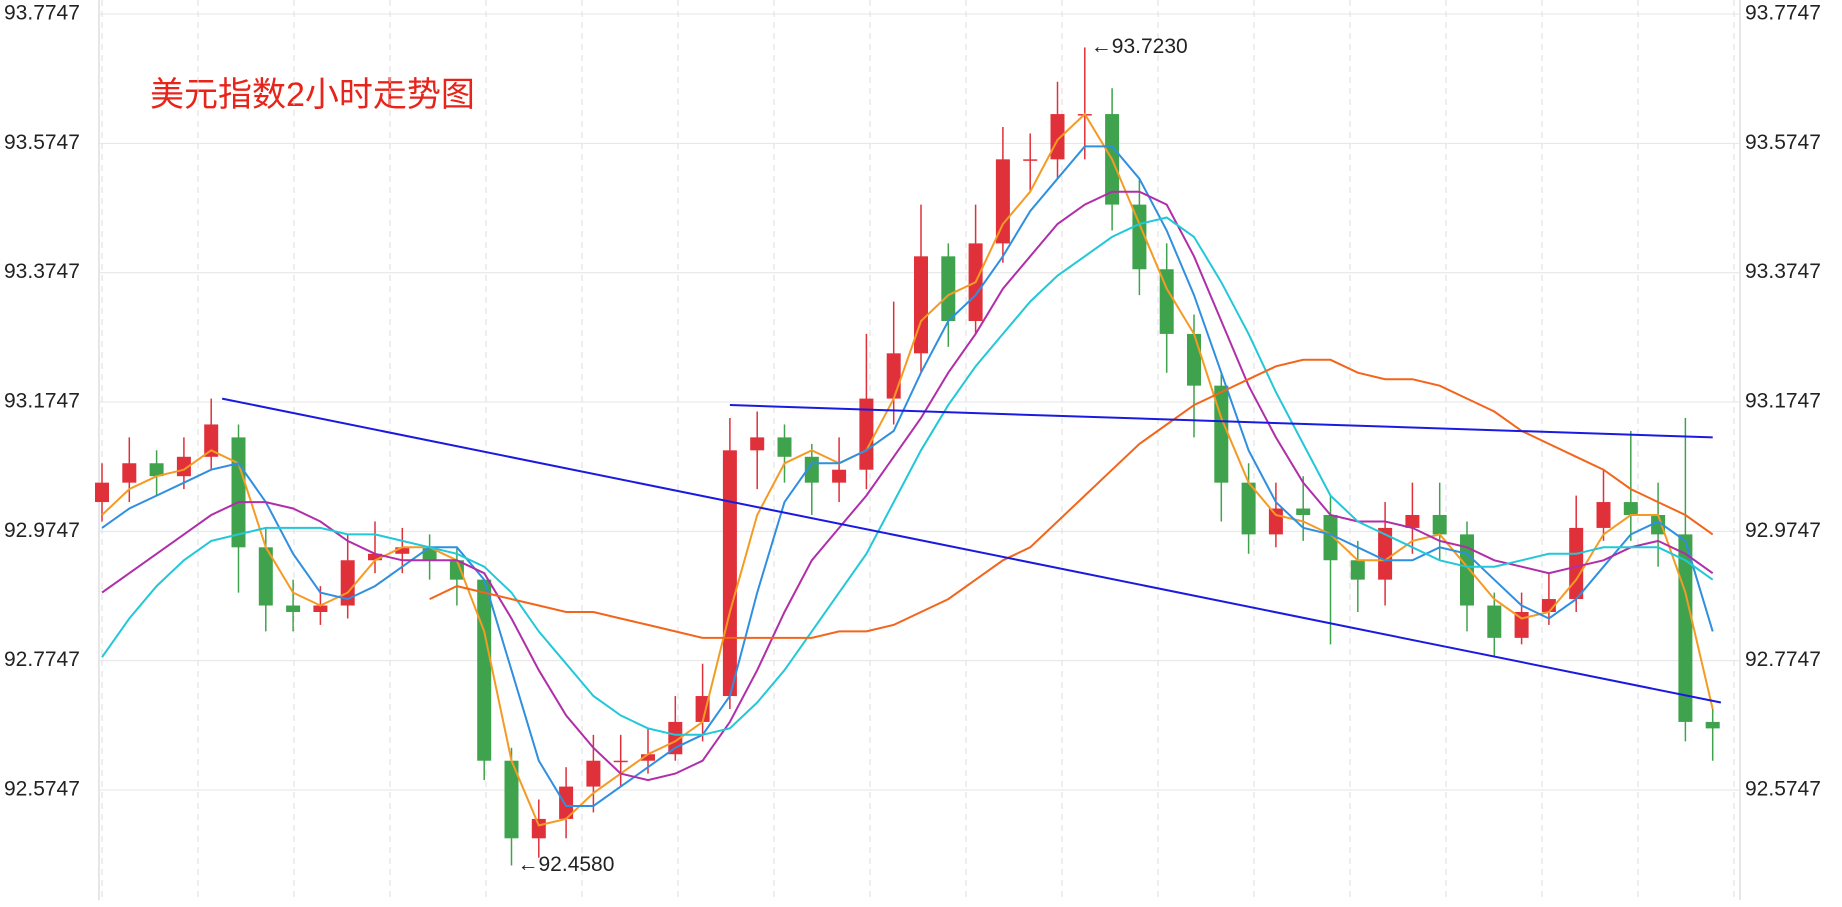  I want to click on y2-tick-label: 92.5747, so click(1783, 789).